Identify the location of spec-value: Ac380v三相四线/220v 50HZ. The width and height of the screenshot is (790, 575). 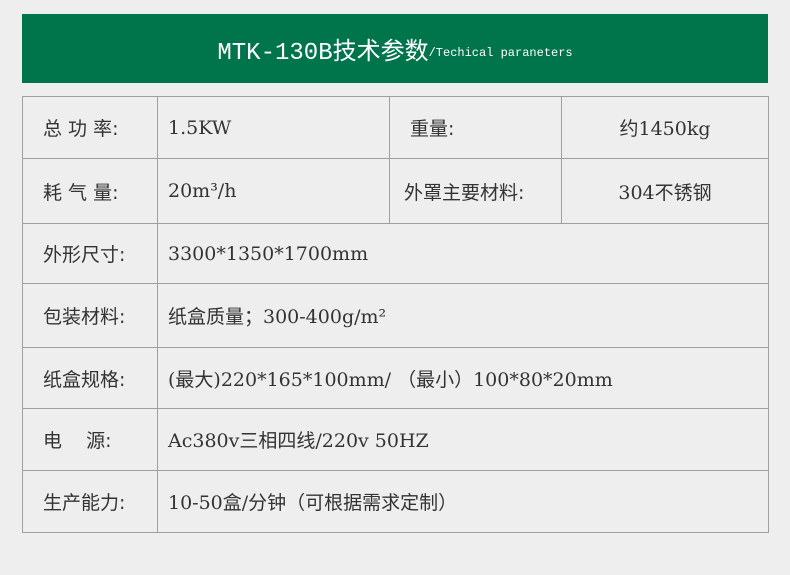
(463, 439).